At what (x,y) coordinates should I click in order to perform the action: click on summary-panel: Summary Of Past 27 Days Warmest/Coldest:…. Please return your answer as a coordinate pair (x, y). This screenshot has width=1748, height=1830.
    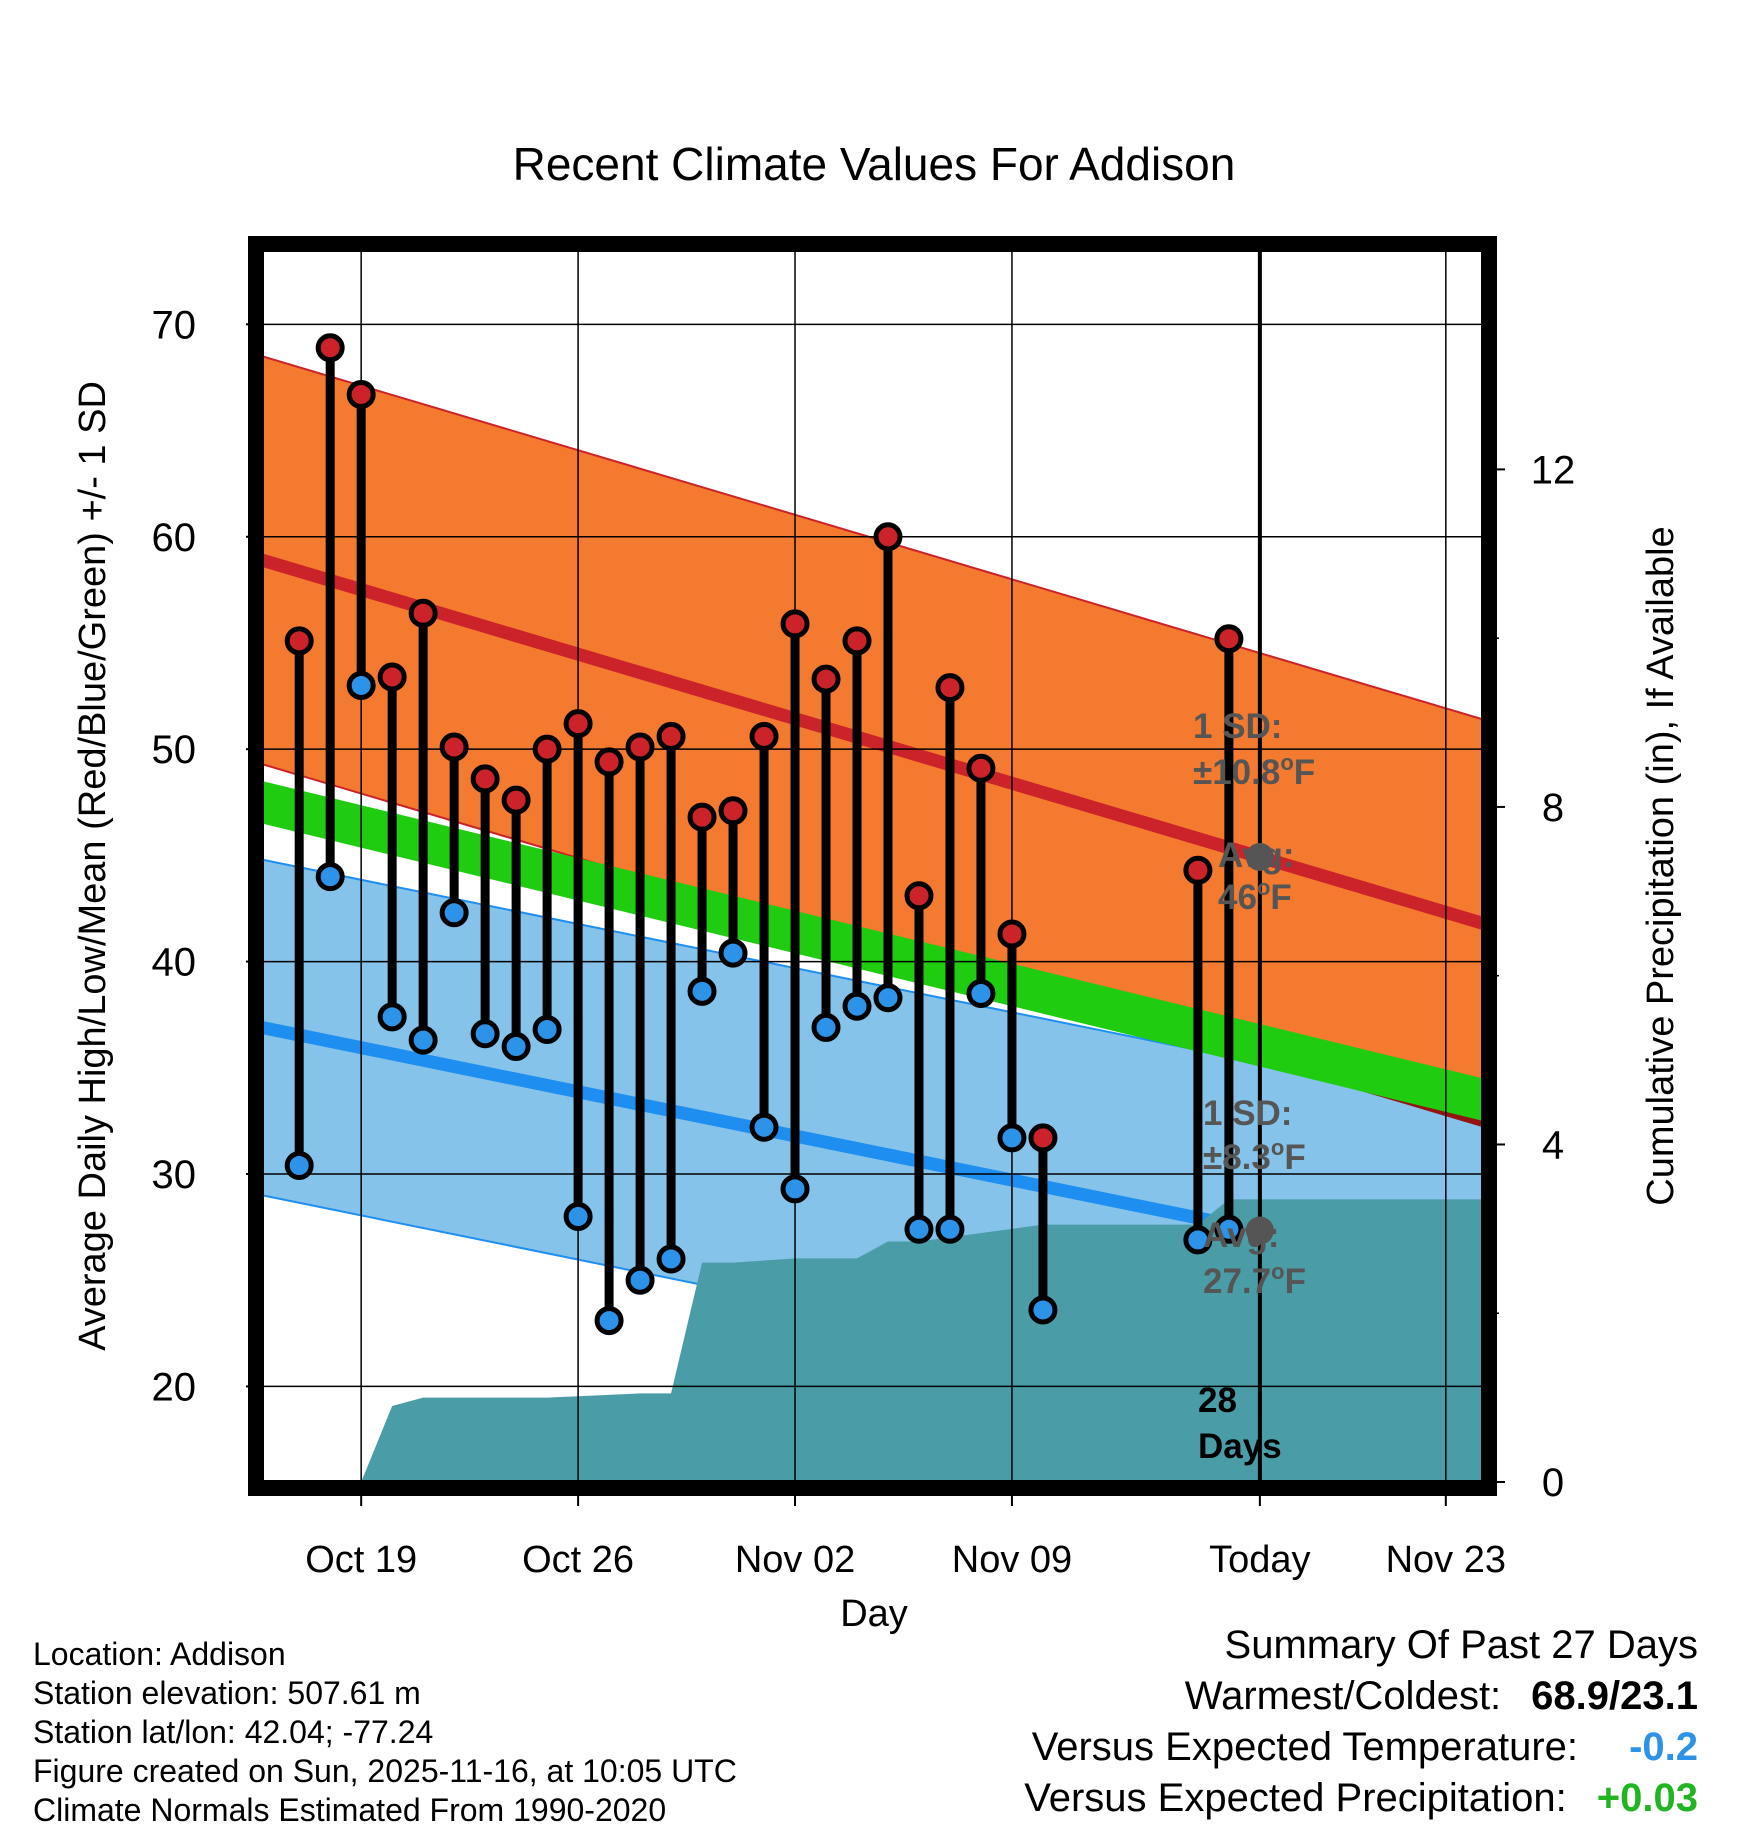
    Looking at the image, I should click on (1361, 1722).